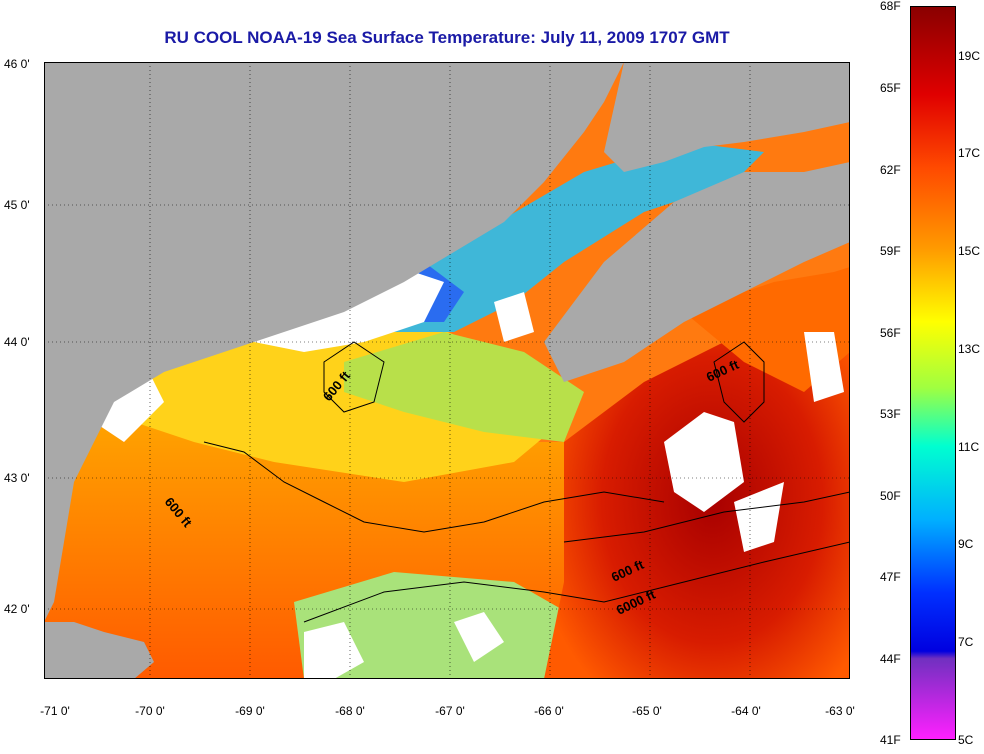 This screenshot has height=754, width=984. Describe the element at coordinates (17, 342) in the screenshot. I see `y-tick-label: 44 0'` at that location.